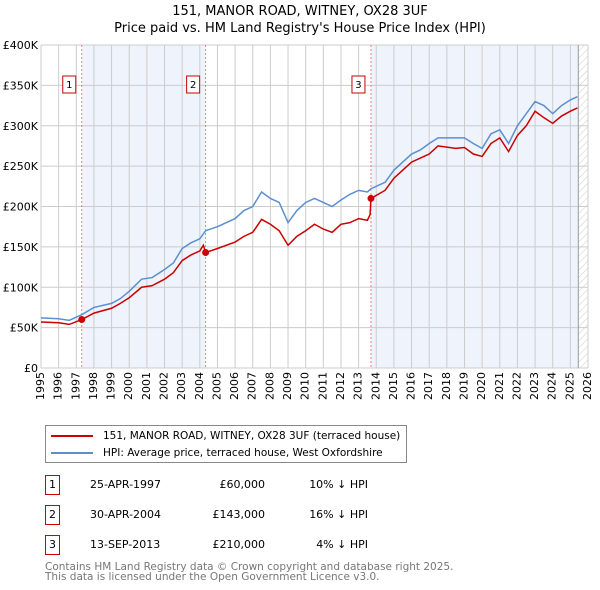 The width and height of the screenshot is (600, 590). What do you see at coordinates (126, 484) in the screenshot?
I see `transaction-date: 25-APR-1997` at bounding box center [126, 484].